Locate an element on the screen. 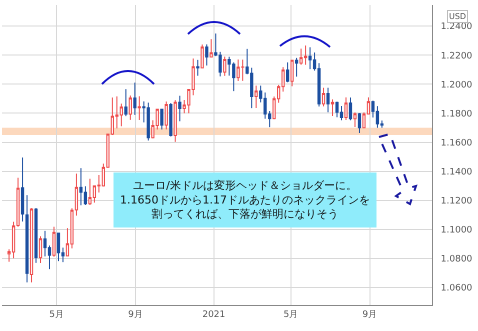 Image resolution: width=478 pixels, height=331 pixels. annotation: ユーロ/米ドルは変形ヘッド＆ショルダーに。 is located at coordinates (245, 185).